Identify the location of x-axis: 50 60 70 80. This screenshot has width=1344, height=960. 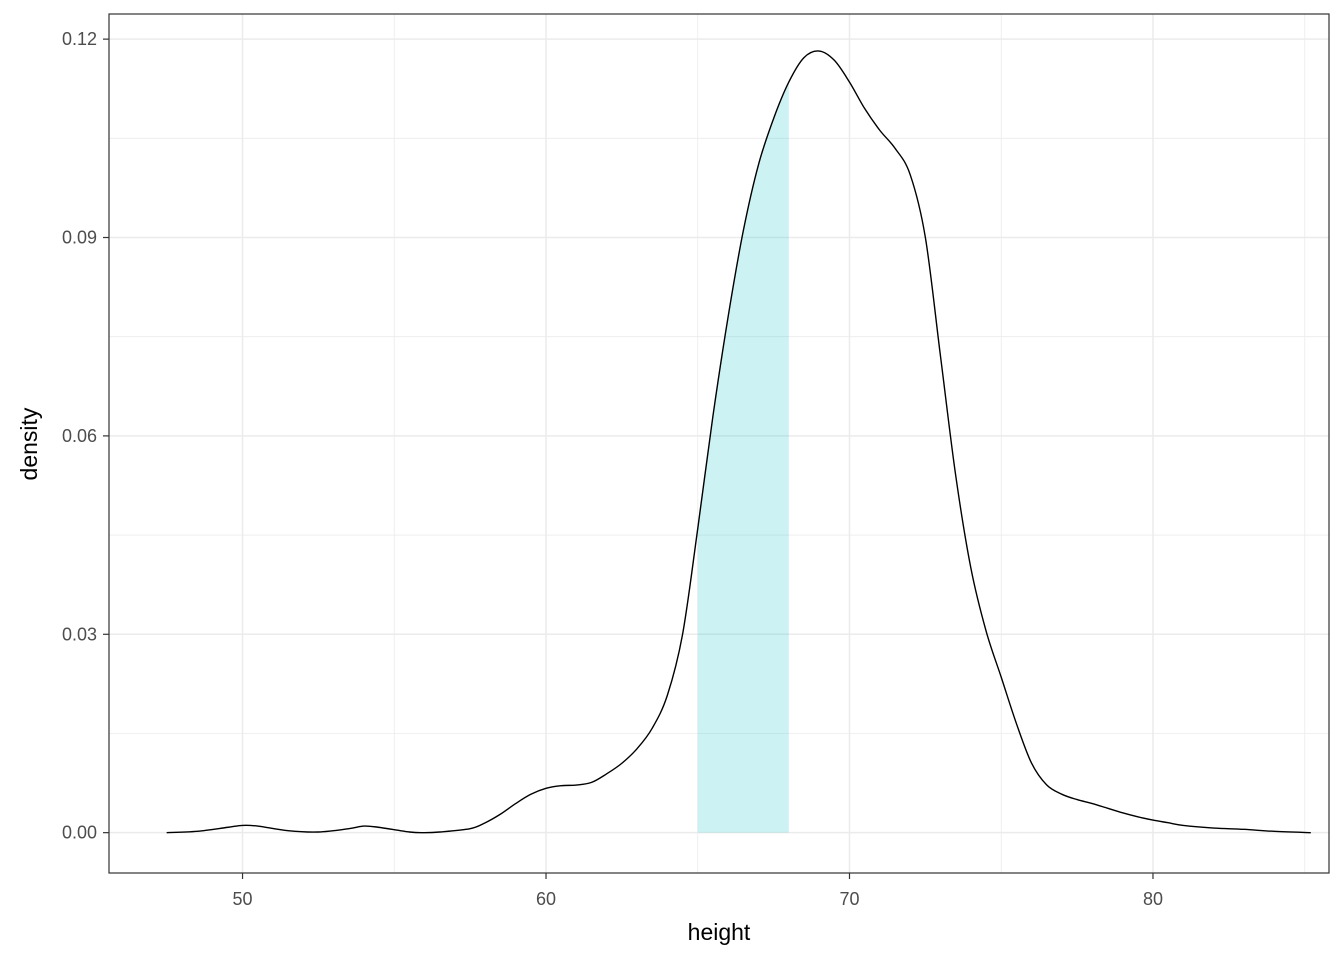
(698, 891).